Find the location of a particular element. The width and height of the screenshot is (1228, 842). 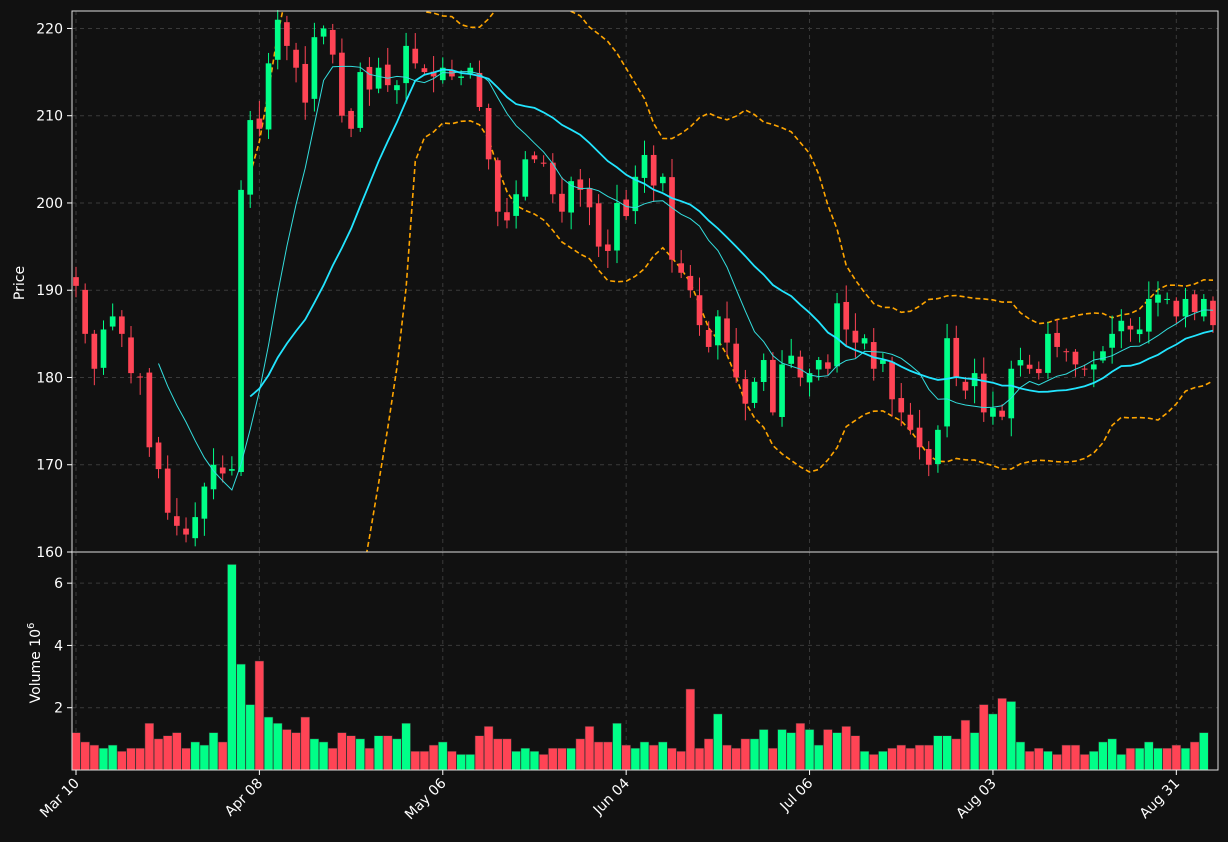

price-tick-label: 160 is located at coordinates (49, 553).